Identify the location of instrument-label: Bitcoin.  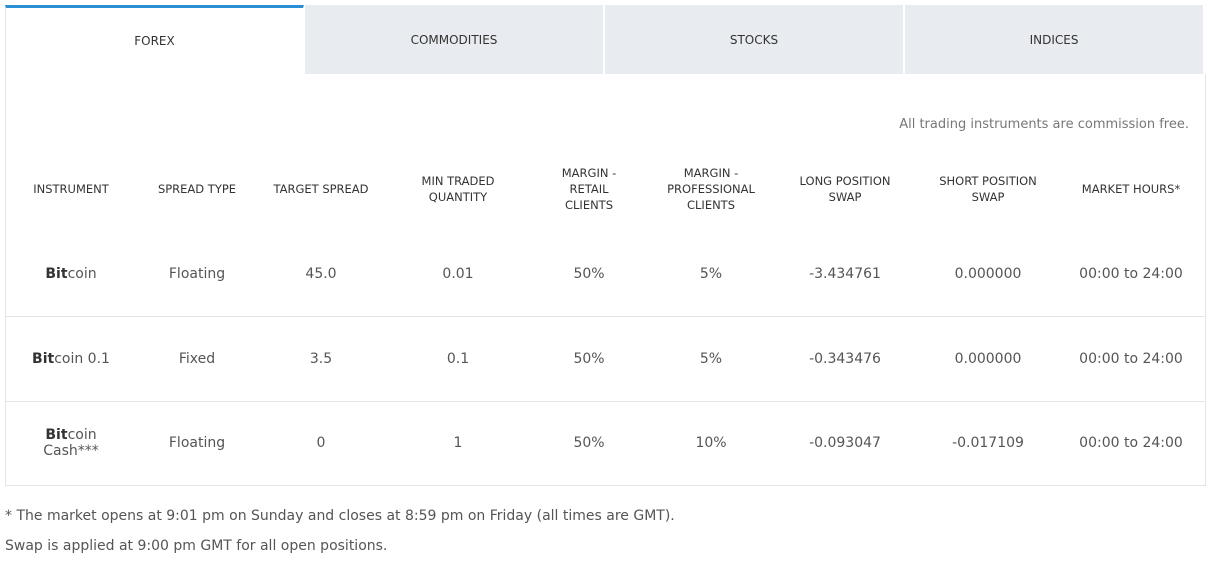
(70, 274).